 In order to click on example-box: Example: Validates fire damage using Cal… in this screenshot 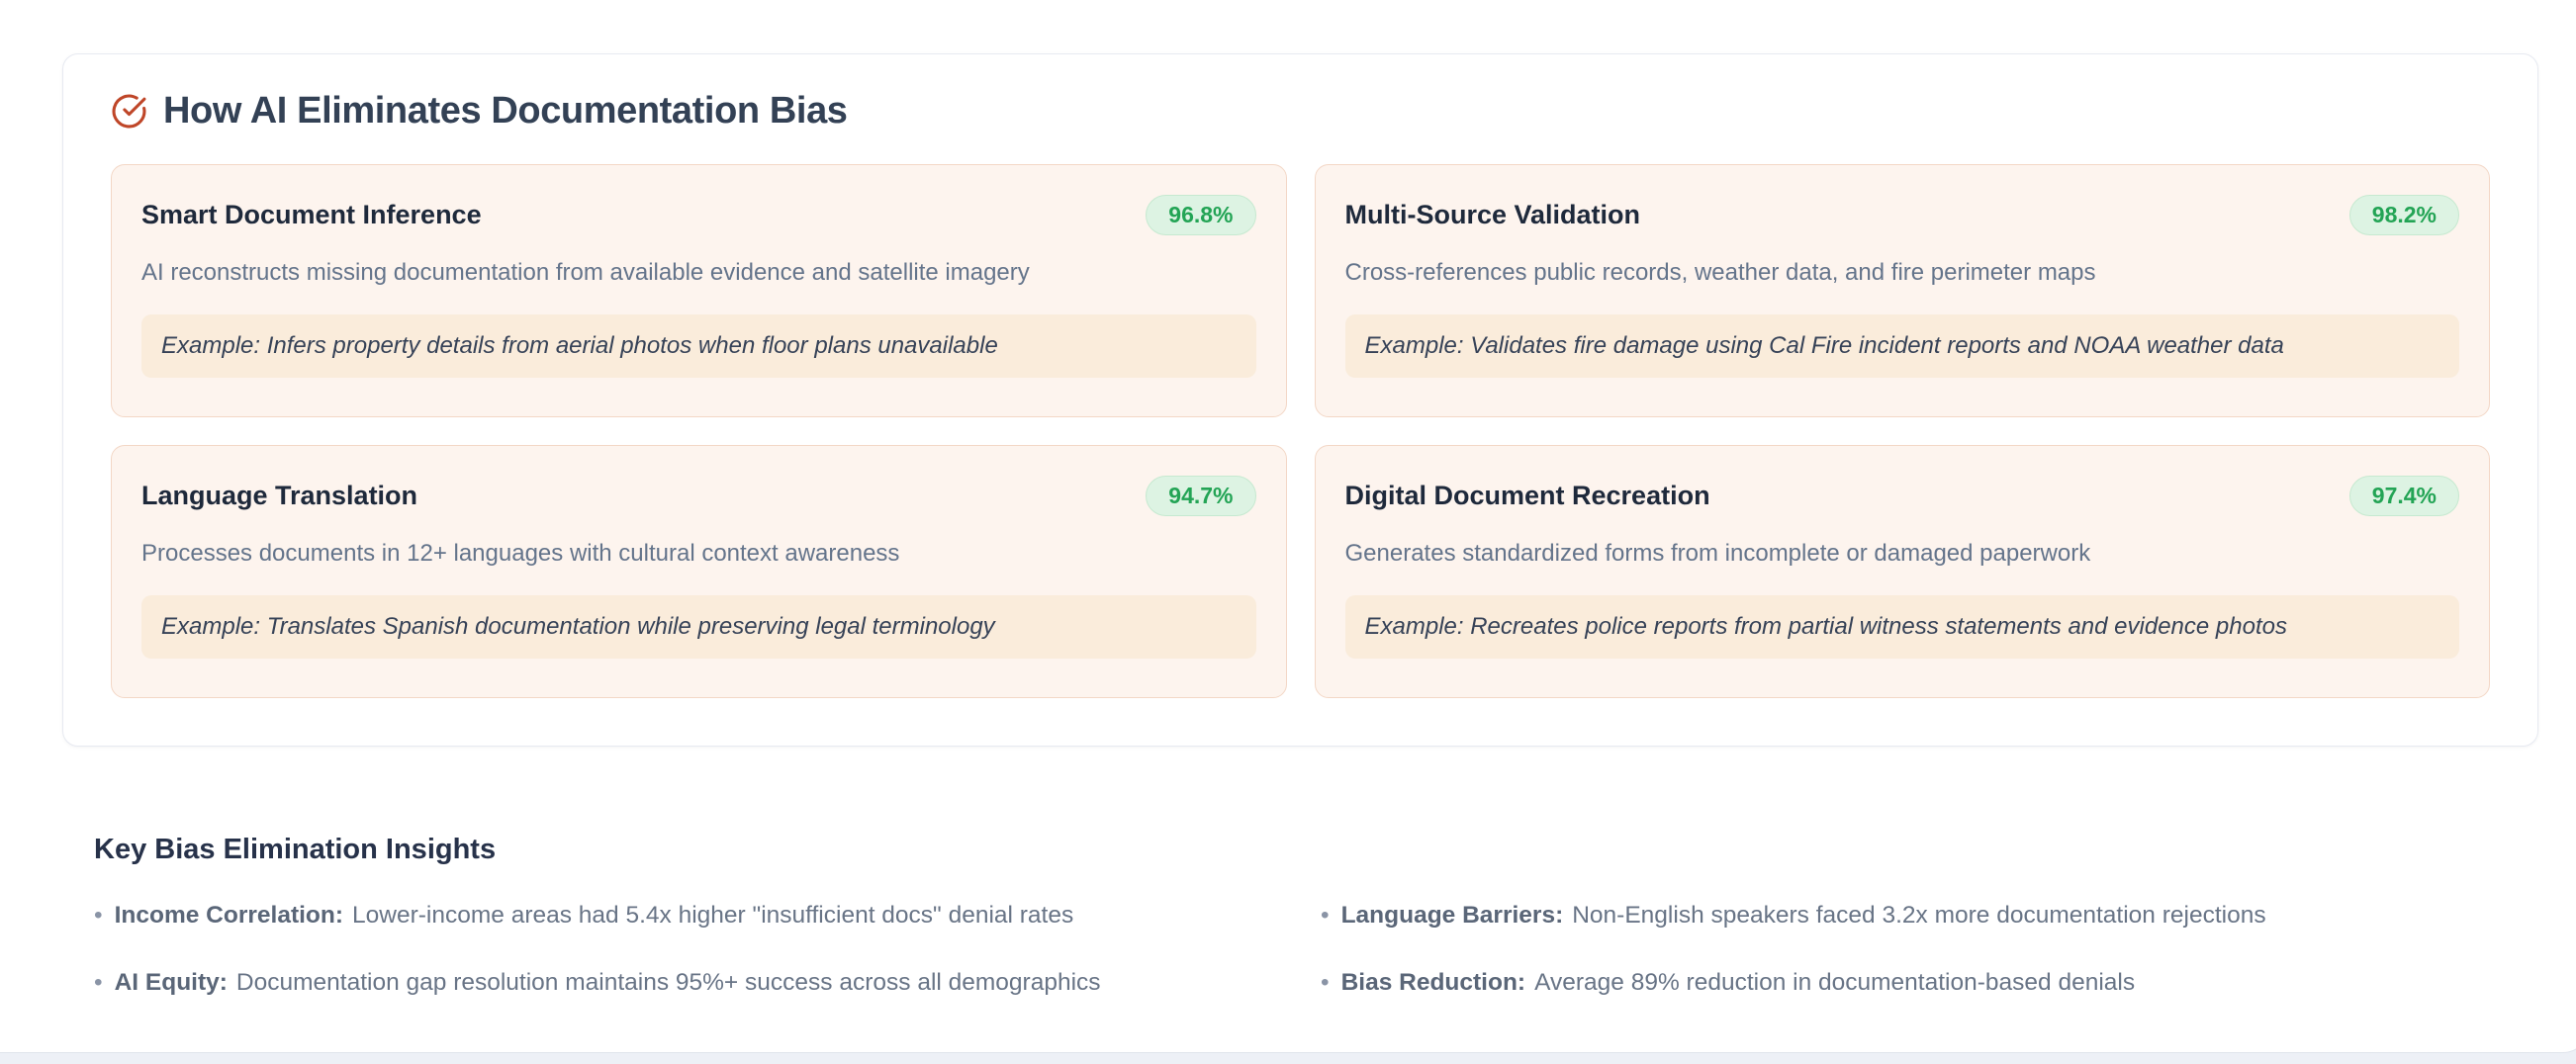, I will do `click(1902, 346)`.